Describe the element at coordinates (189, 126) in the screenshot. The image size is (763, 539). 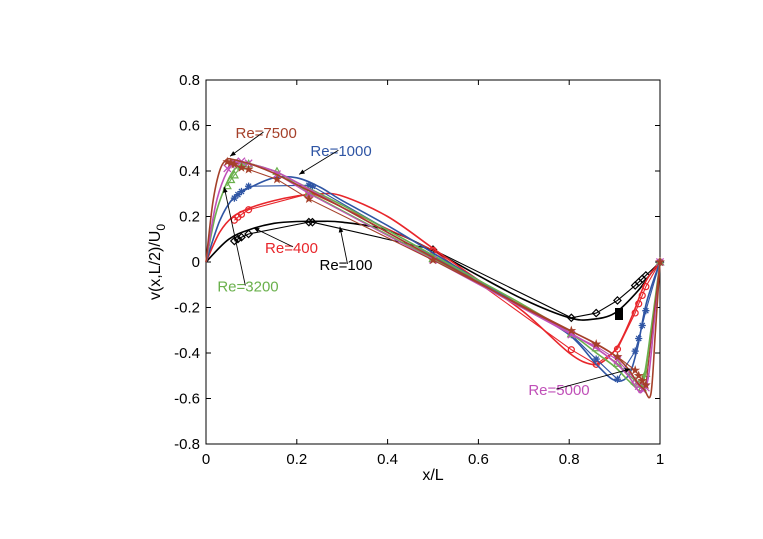
I see `y-tick-label: 0.6` at that location.